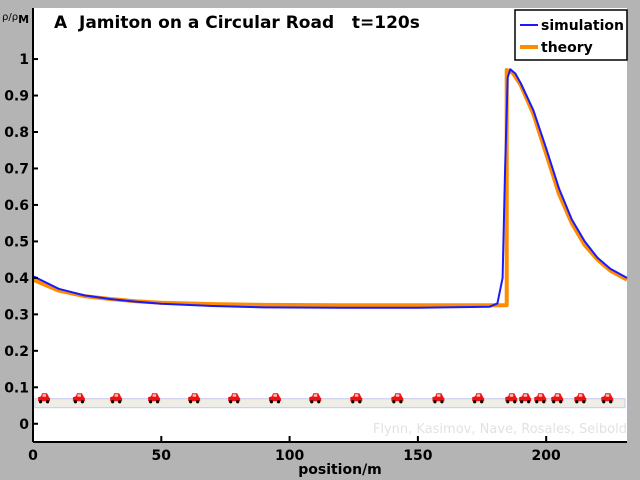 This screenshot has height=480, width=640. I want to click on x-axis-label: position/m, so click(340, 470).